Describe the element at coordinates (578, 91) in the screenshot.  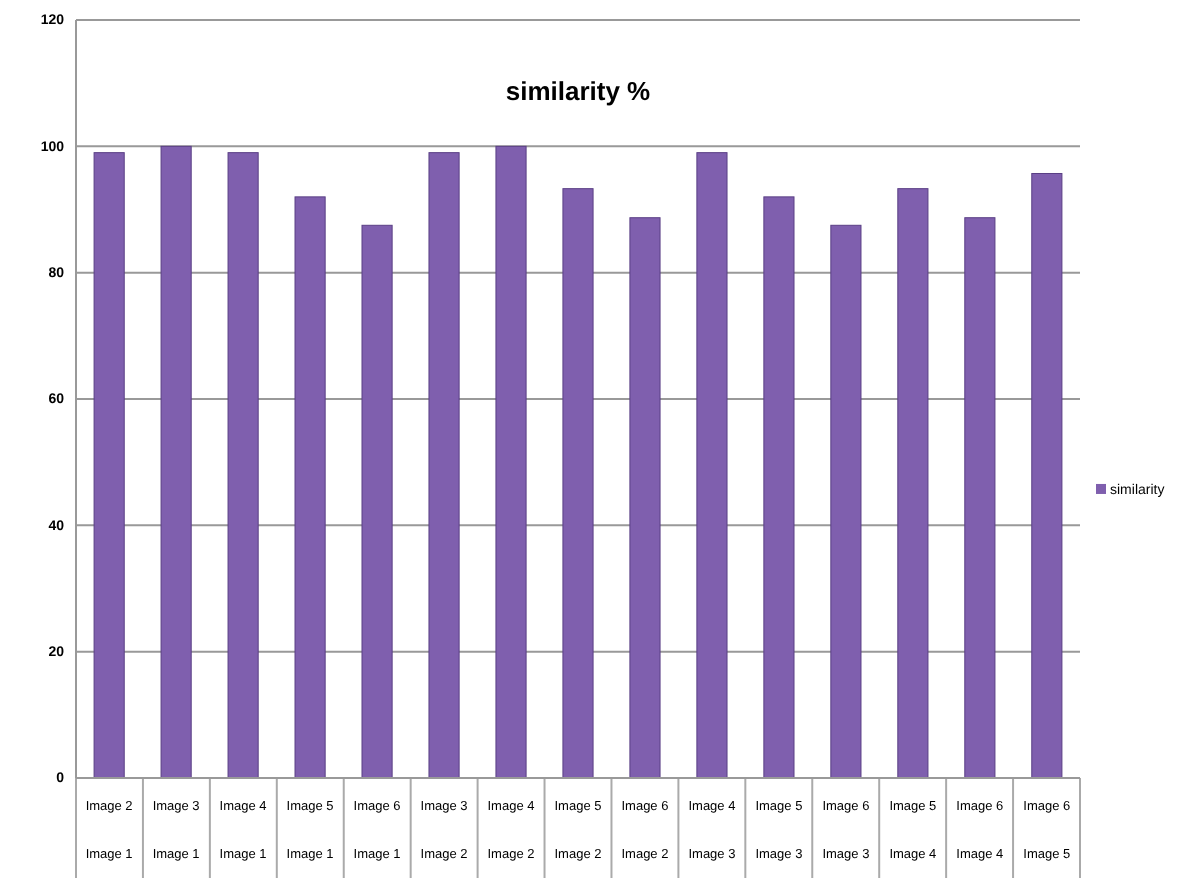
I see `text: similarity %` at that location.